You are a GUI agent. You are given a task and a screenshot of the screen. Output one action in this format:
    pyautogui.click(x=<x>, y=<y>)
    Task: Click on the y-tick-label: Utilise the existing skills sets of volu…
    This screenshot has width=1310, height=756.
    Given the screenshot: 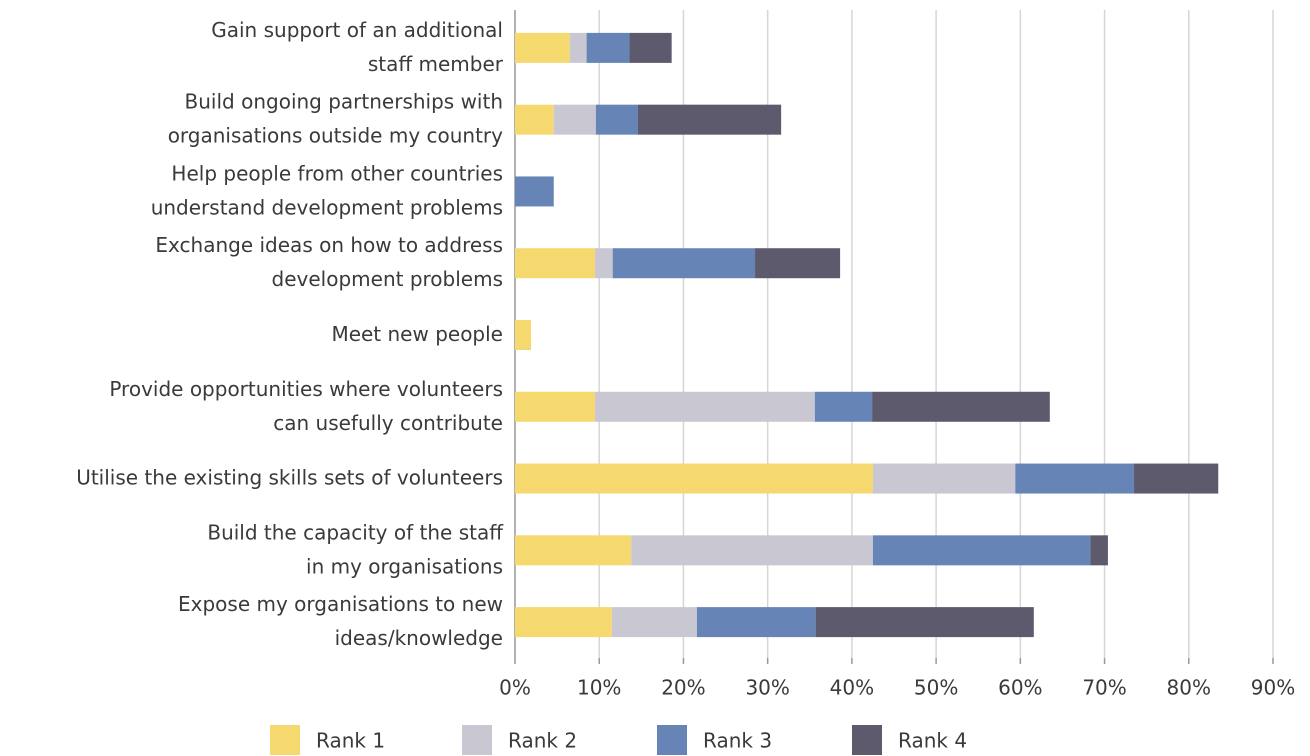 What is the action you would take?
    pyautogui.click(x=289, y=477)
    